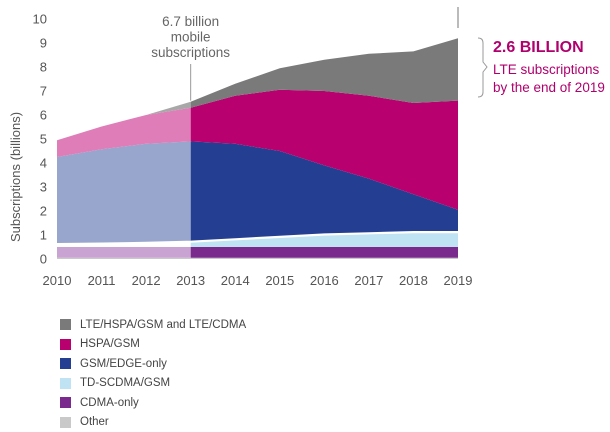 The width and height of the screenshot is (610, 432). I want to click on legend-label: LTE/HSPA/GSM and LTE/CDMA, so click(163, 325).